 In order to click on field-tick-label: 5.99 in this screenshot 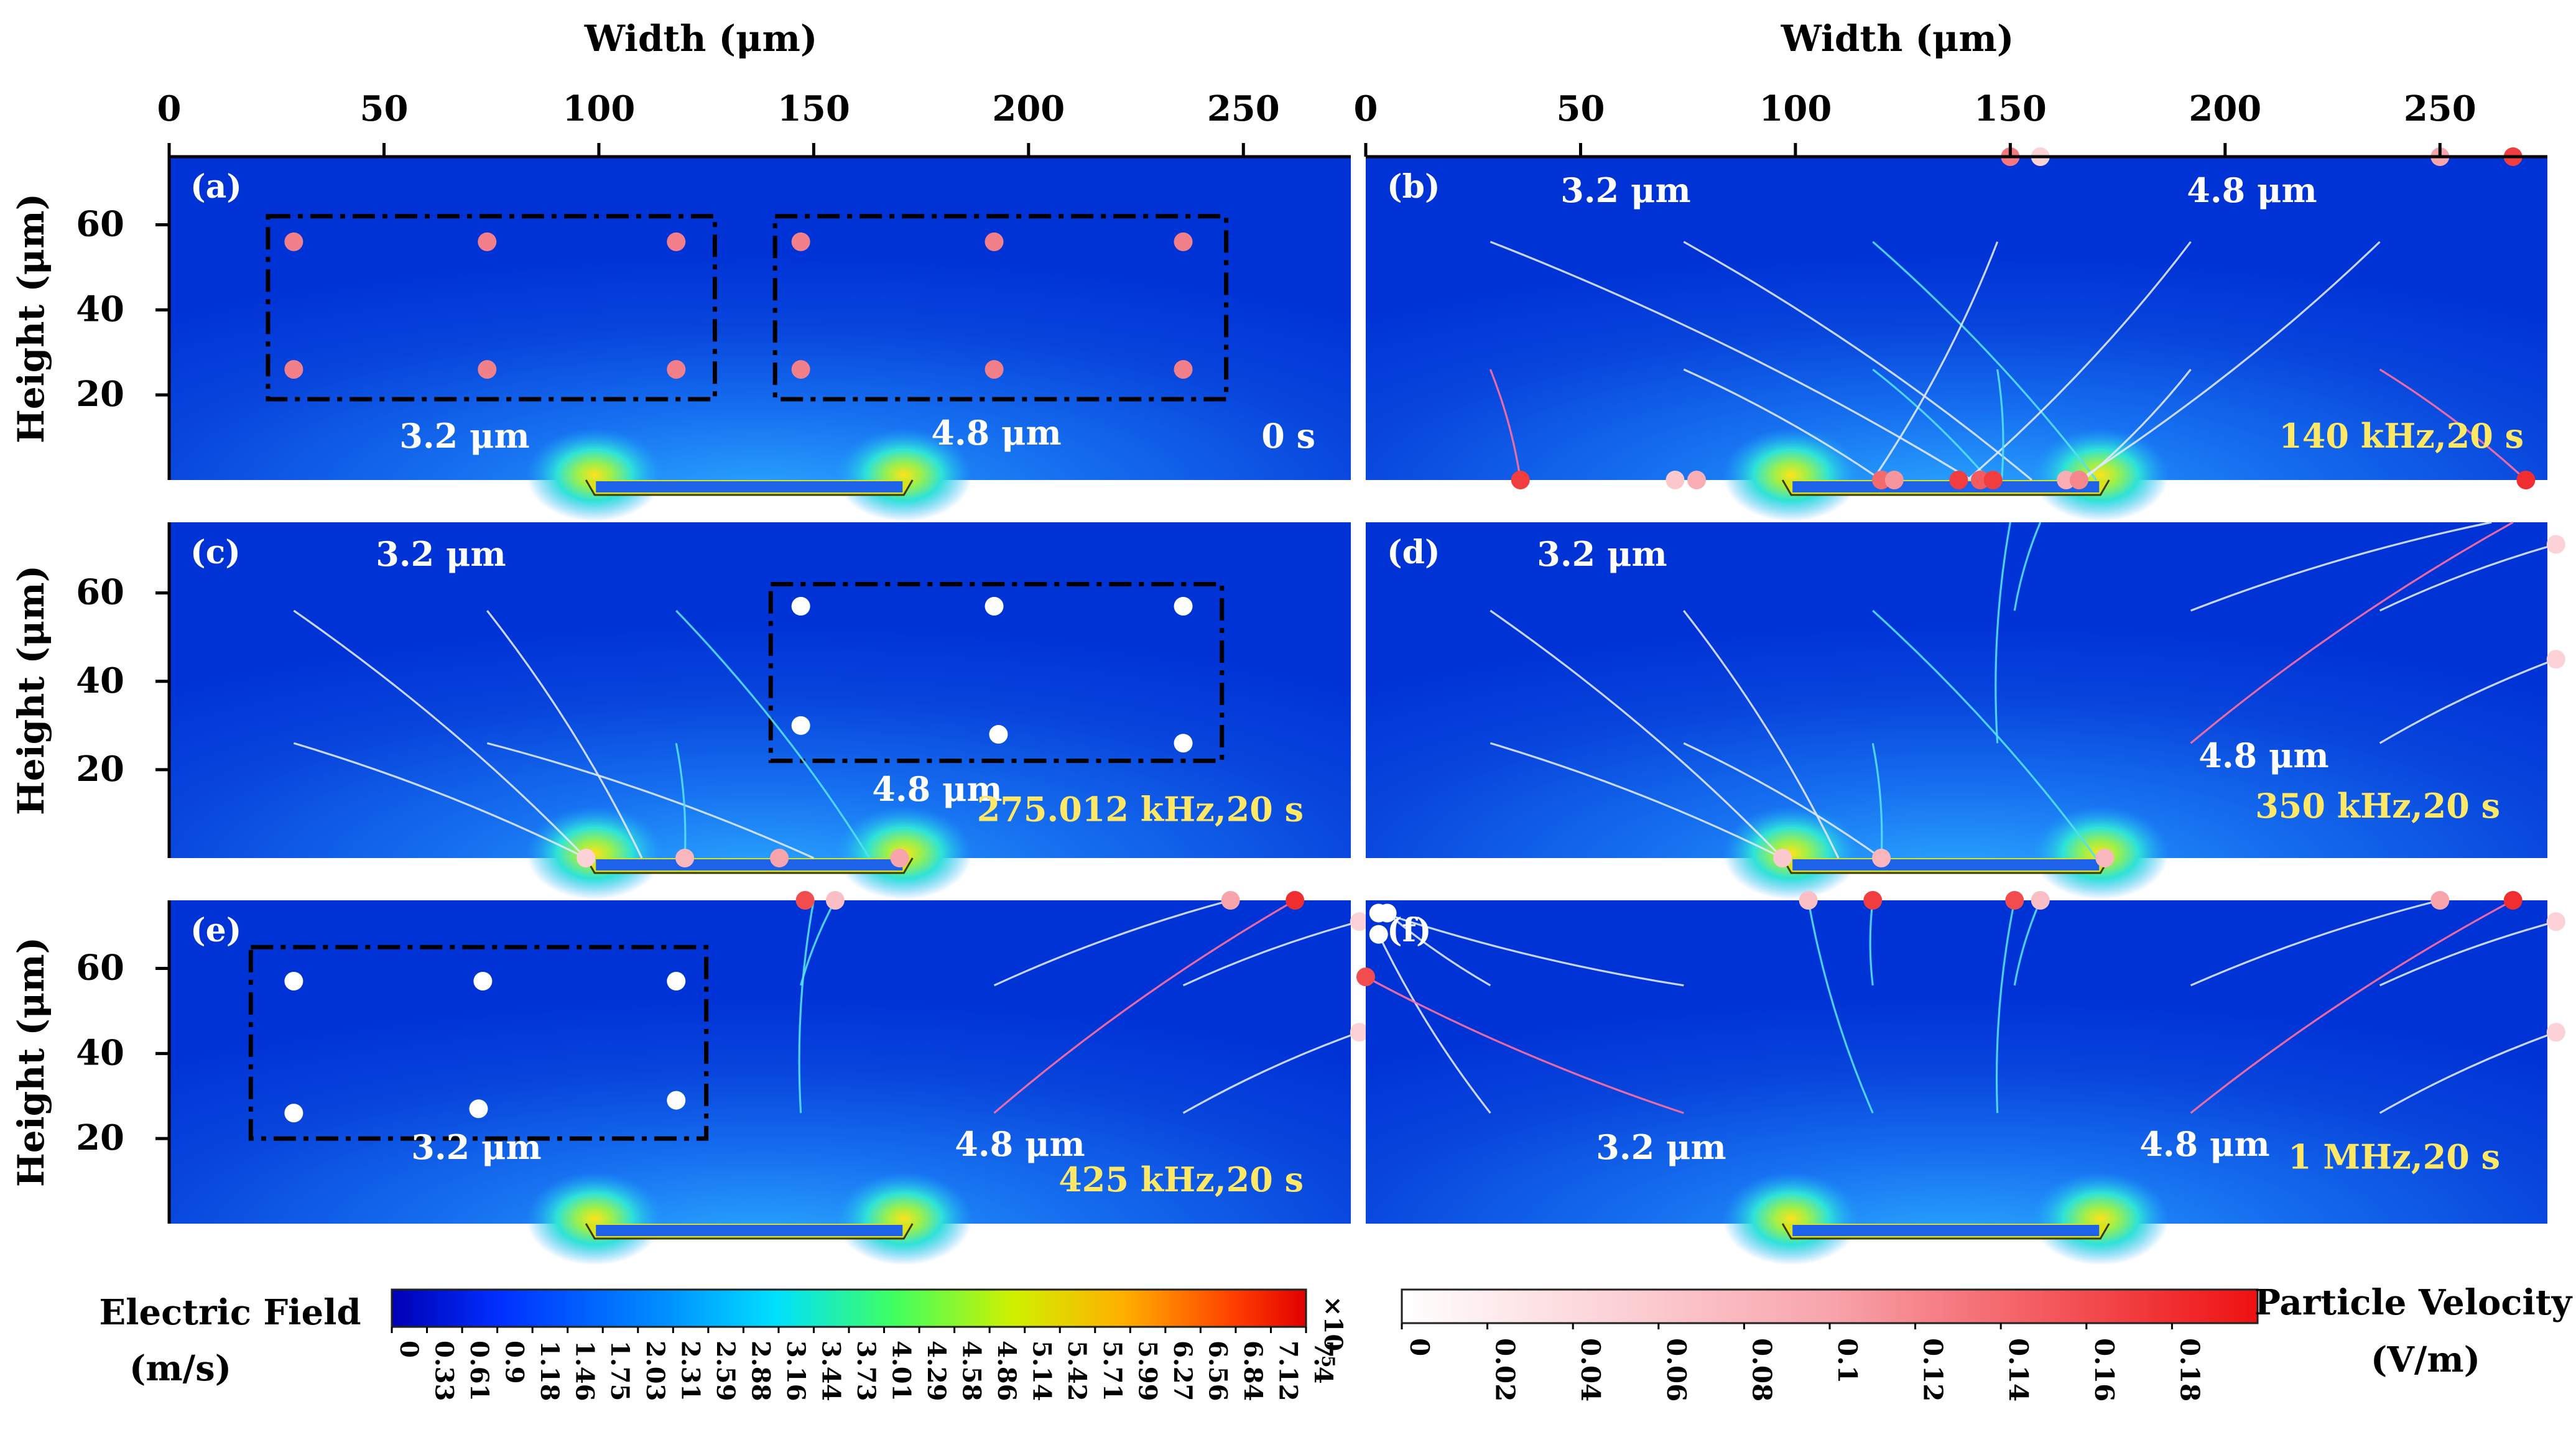, I will do `click(1148, 1371)`.